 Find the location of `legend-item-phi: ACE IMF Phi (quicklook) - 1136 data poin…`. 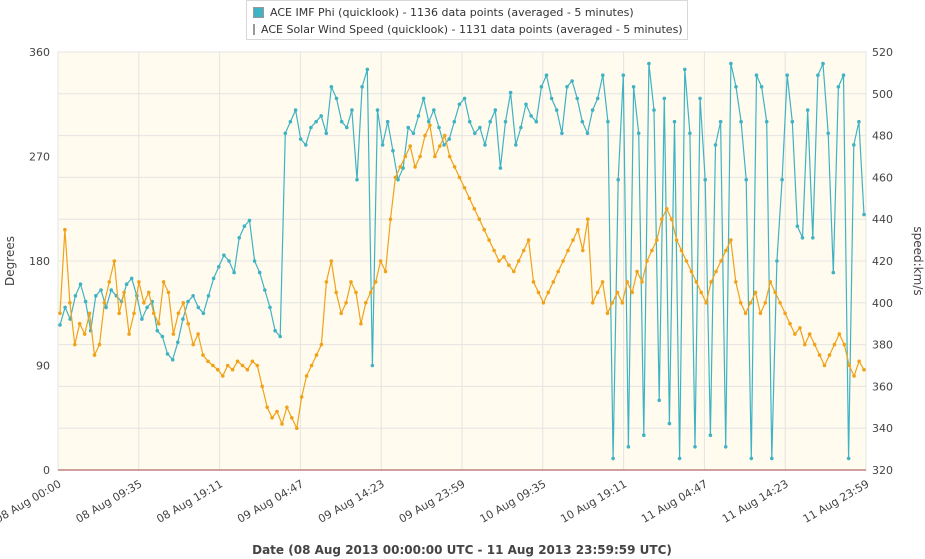

legend-item-phi: ACE IMF Phi (quicklook) - 1136 data poin… is located at coordinates (467, 12).